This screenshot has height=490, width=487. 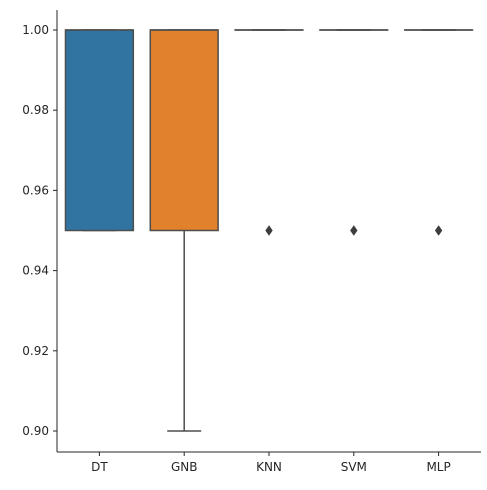 I want to click on y-tick-label: 0.90, so click(x=35, y=431).